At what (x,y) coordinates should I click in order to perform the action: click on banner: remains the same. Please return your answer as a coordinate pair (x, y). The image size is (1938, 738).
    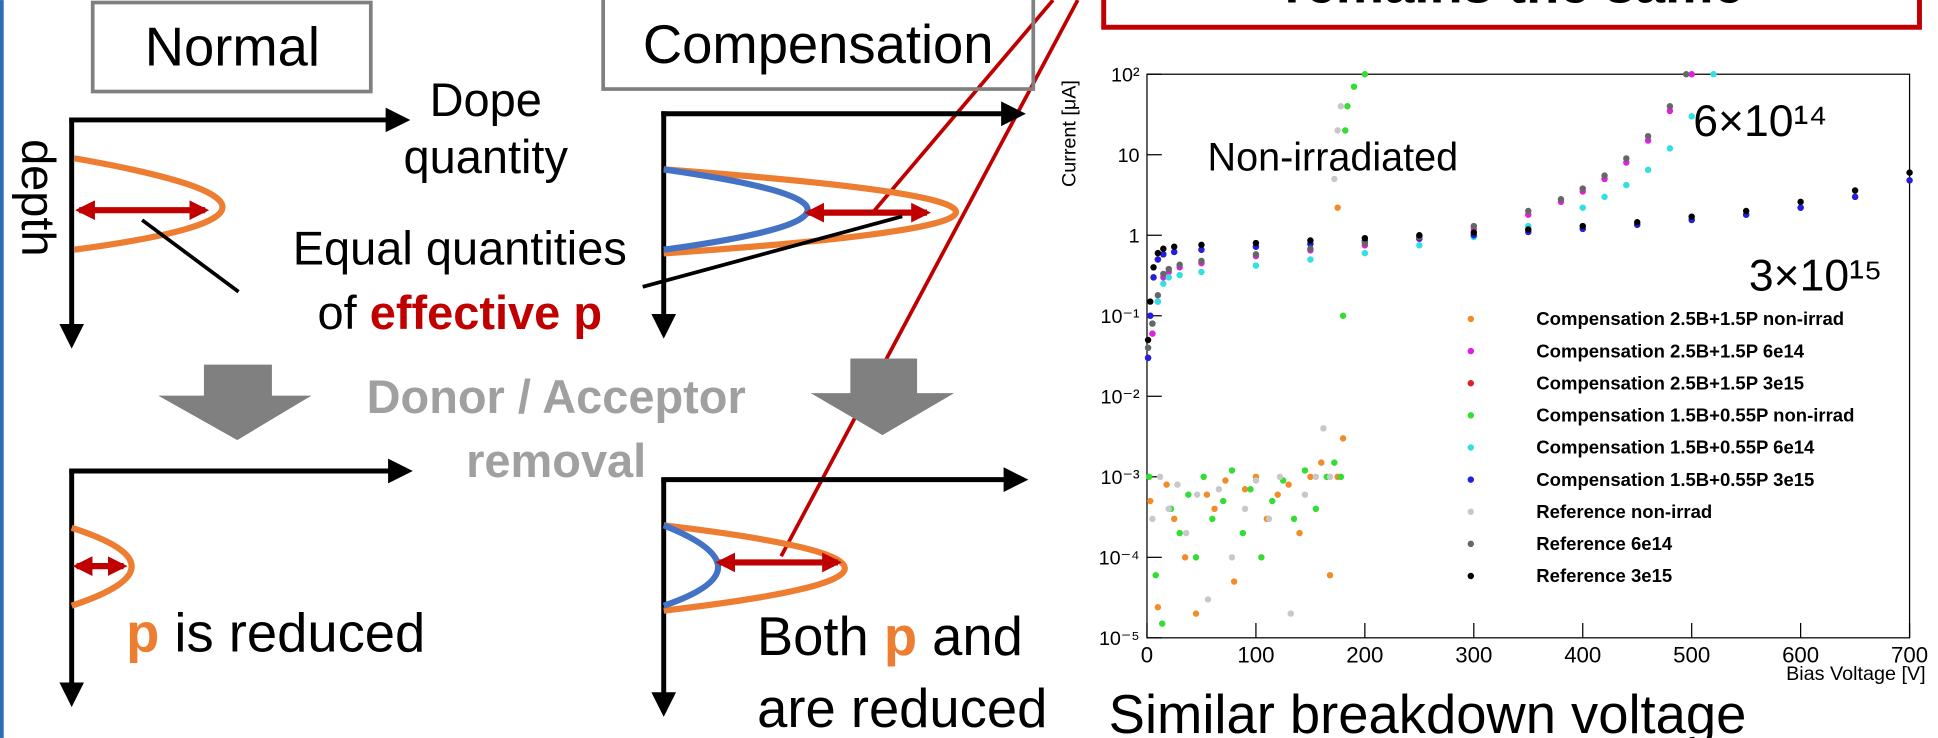
    Looking at the image, I should click on (1513, 7).